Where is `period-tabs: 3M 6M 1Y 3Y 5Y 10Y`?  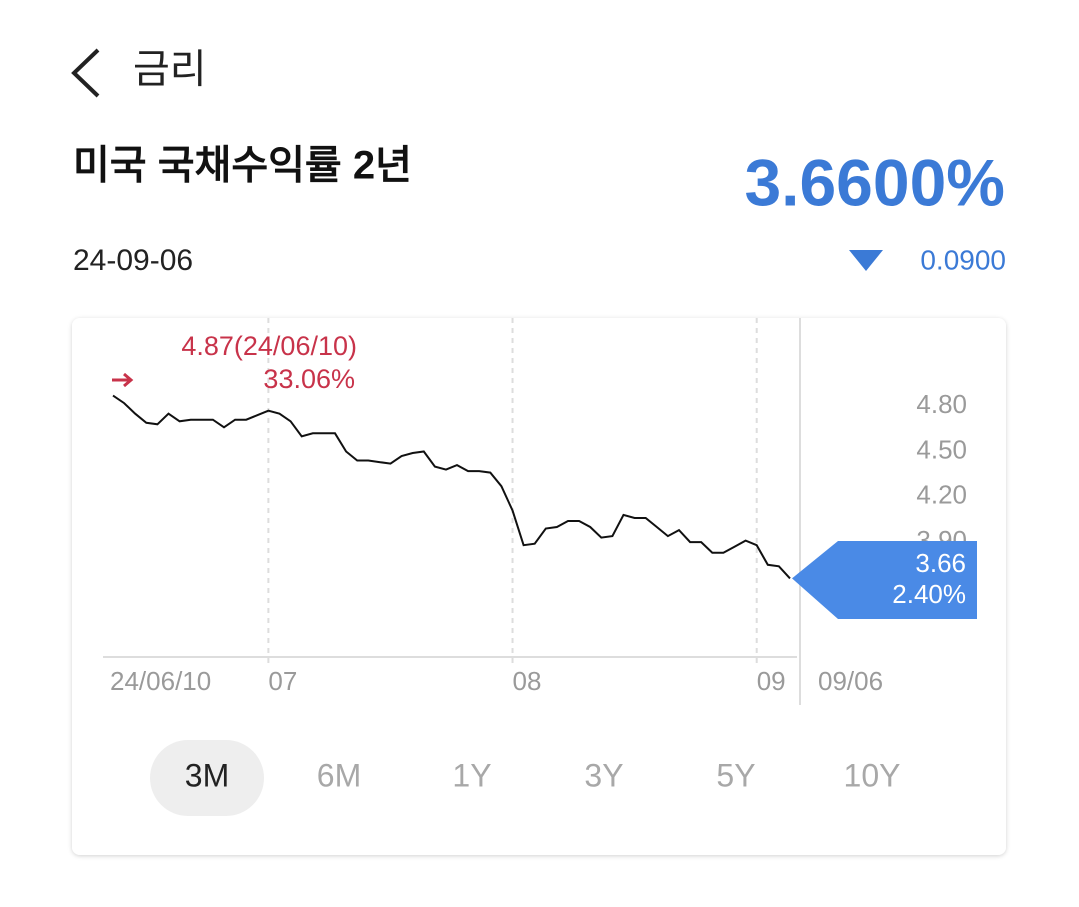
period-tabs: 3M 6M 1Y 3Y 5Y 10Y is located at coordinates (525, 778).